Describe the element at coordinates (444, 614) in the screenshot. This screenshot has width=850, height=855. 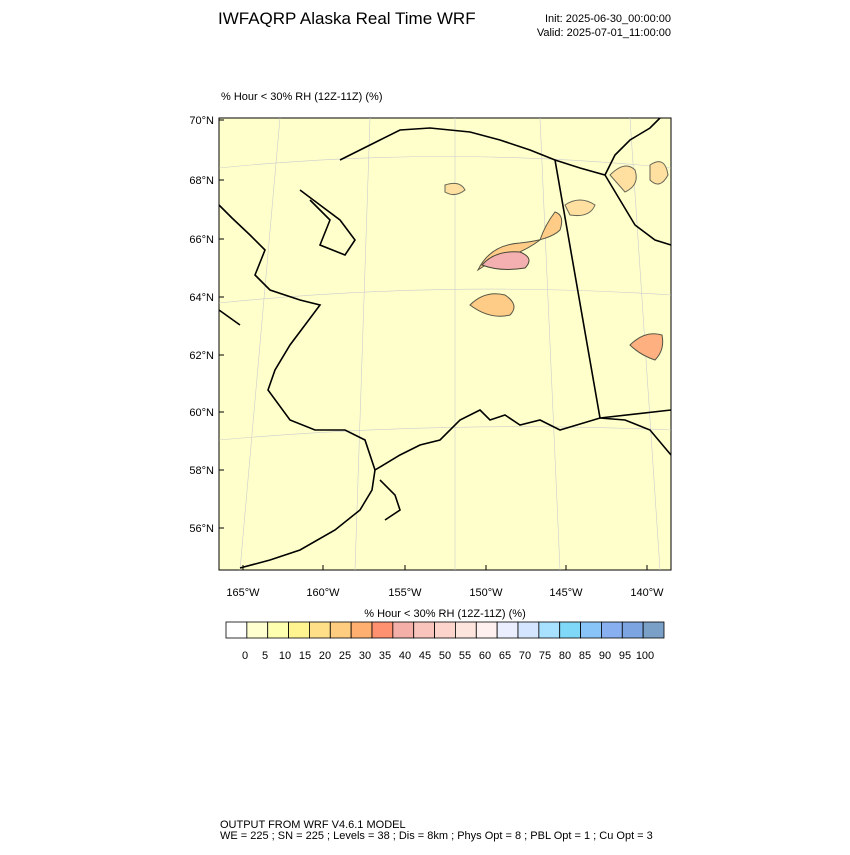
I see `colorbar-title: % Hour < 30% RH (12Z-11Z) (%)` at that location.